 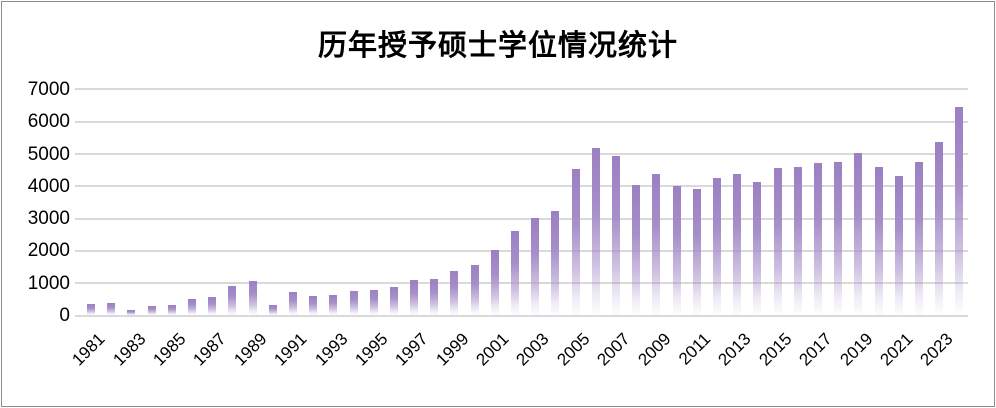 I want to click on bar-2015, so click(x=777, y=241).